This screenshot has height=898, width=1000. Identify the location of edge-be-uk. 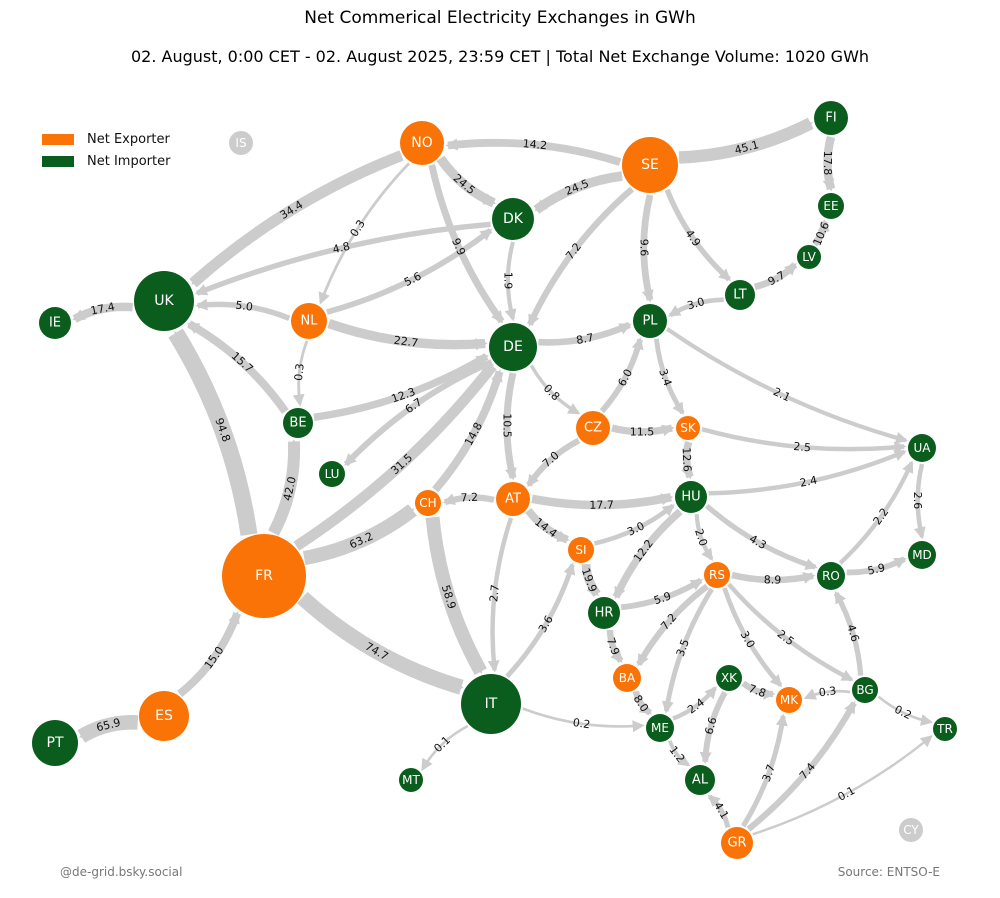
(238, 367).